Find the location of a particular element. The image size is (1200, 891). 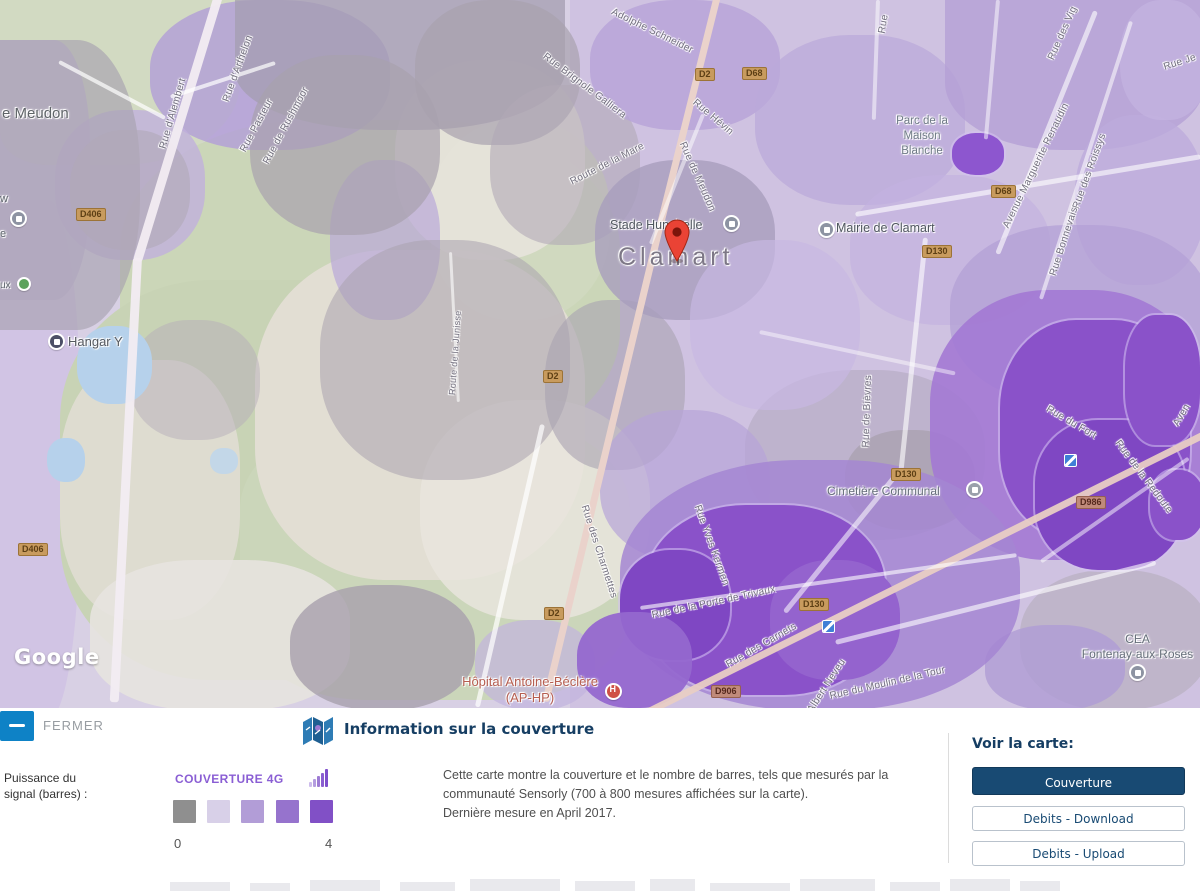

legend-title: COUVERTURE 4G is located at coordinates (229, 779).